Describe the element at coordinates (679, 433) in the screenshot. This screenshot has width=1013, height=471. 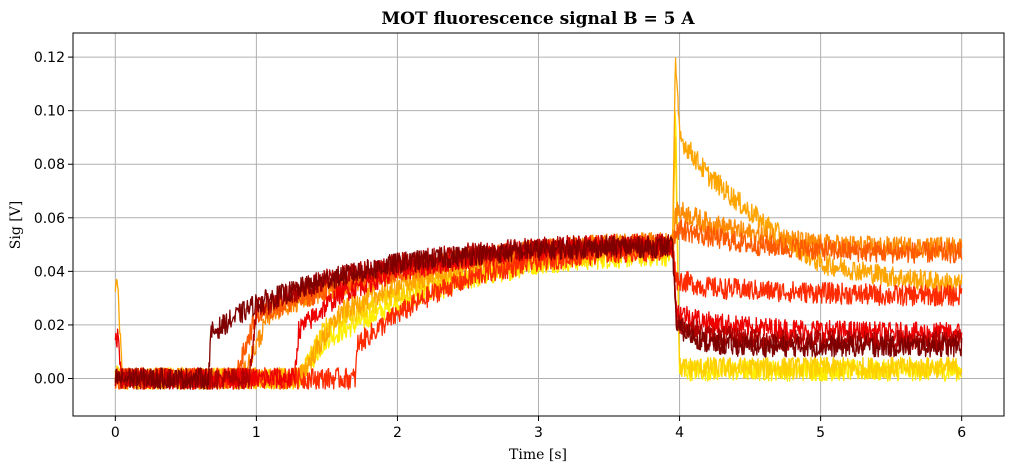
I see `x-tick-label: 4` at that location.